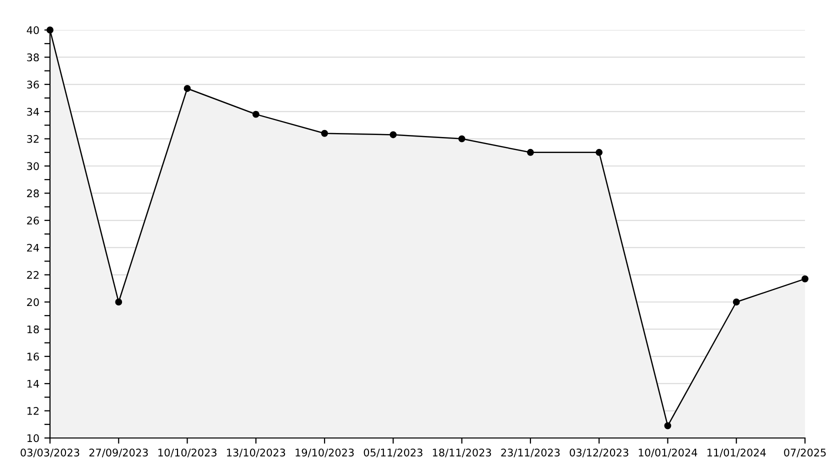 The width and height of the screenshot is (834, 468). Describe the element at coordinates (736, 453) in the screenshot. I see `x-tick-label: 11/01/2024` at that location.